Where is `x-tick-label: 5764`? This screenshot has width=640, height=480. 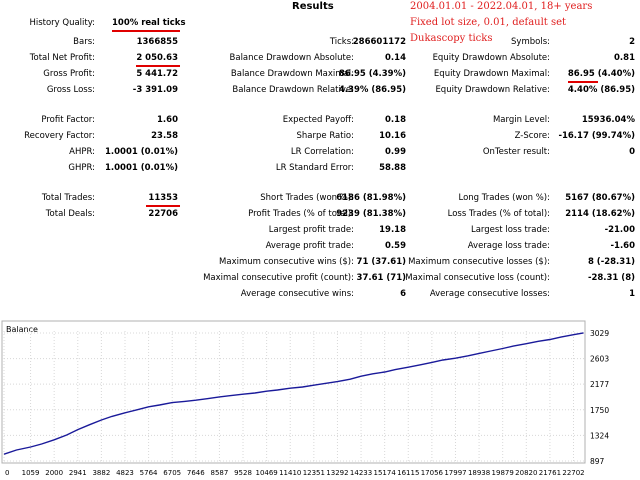
x-tick-label: 5764 is located at coordinates (149, 473).